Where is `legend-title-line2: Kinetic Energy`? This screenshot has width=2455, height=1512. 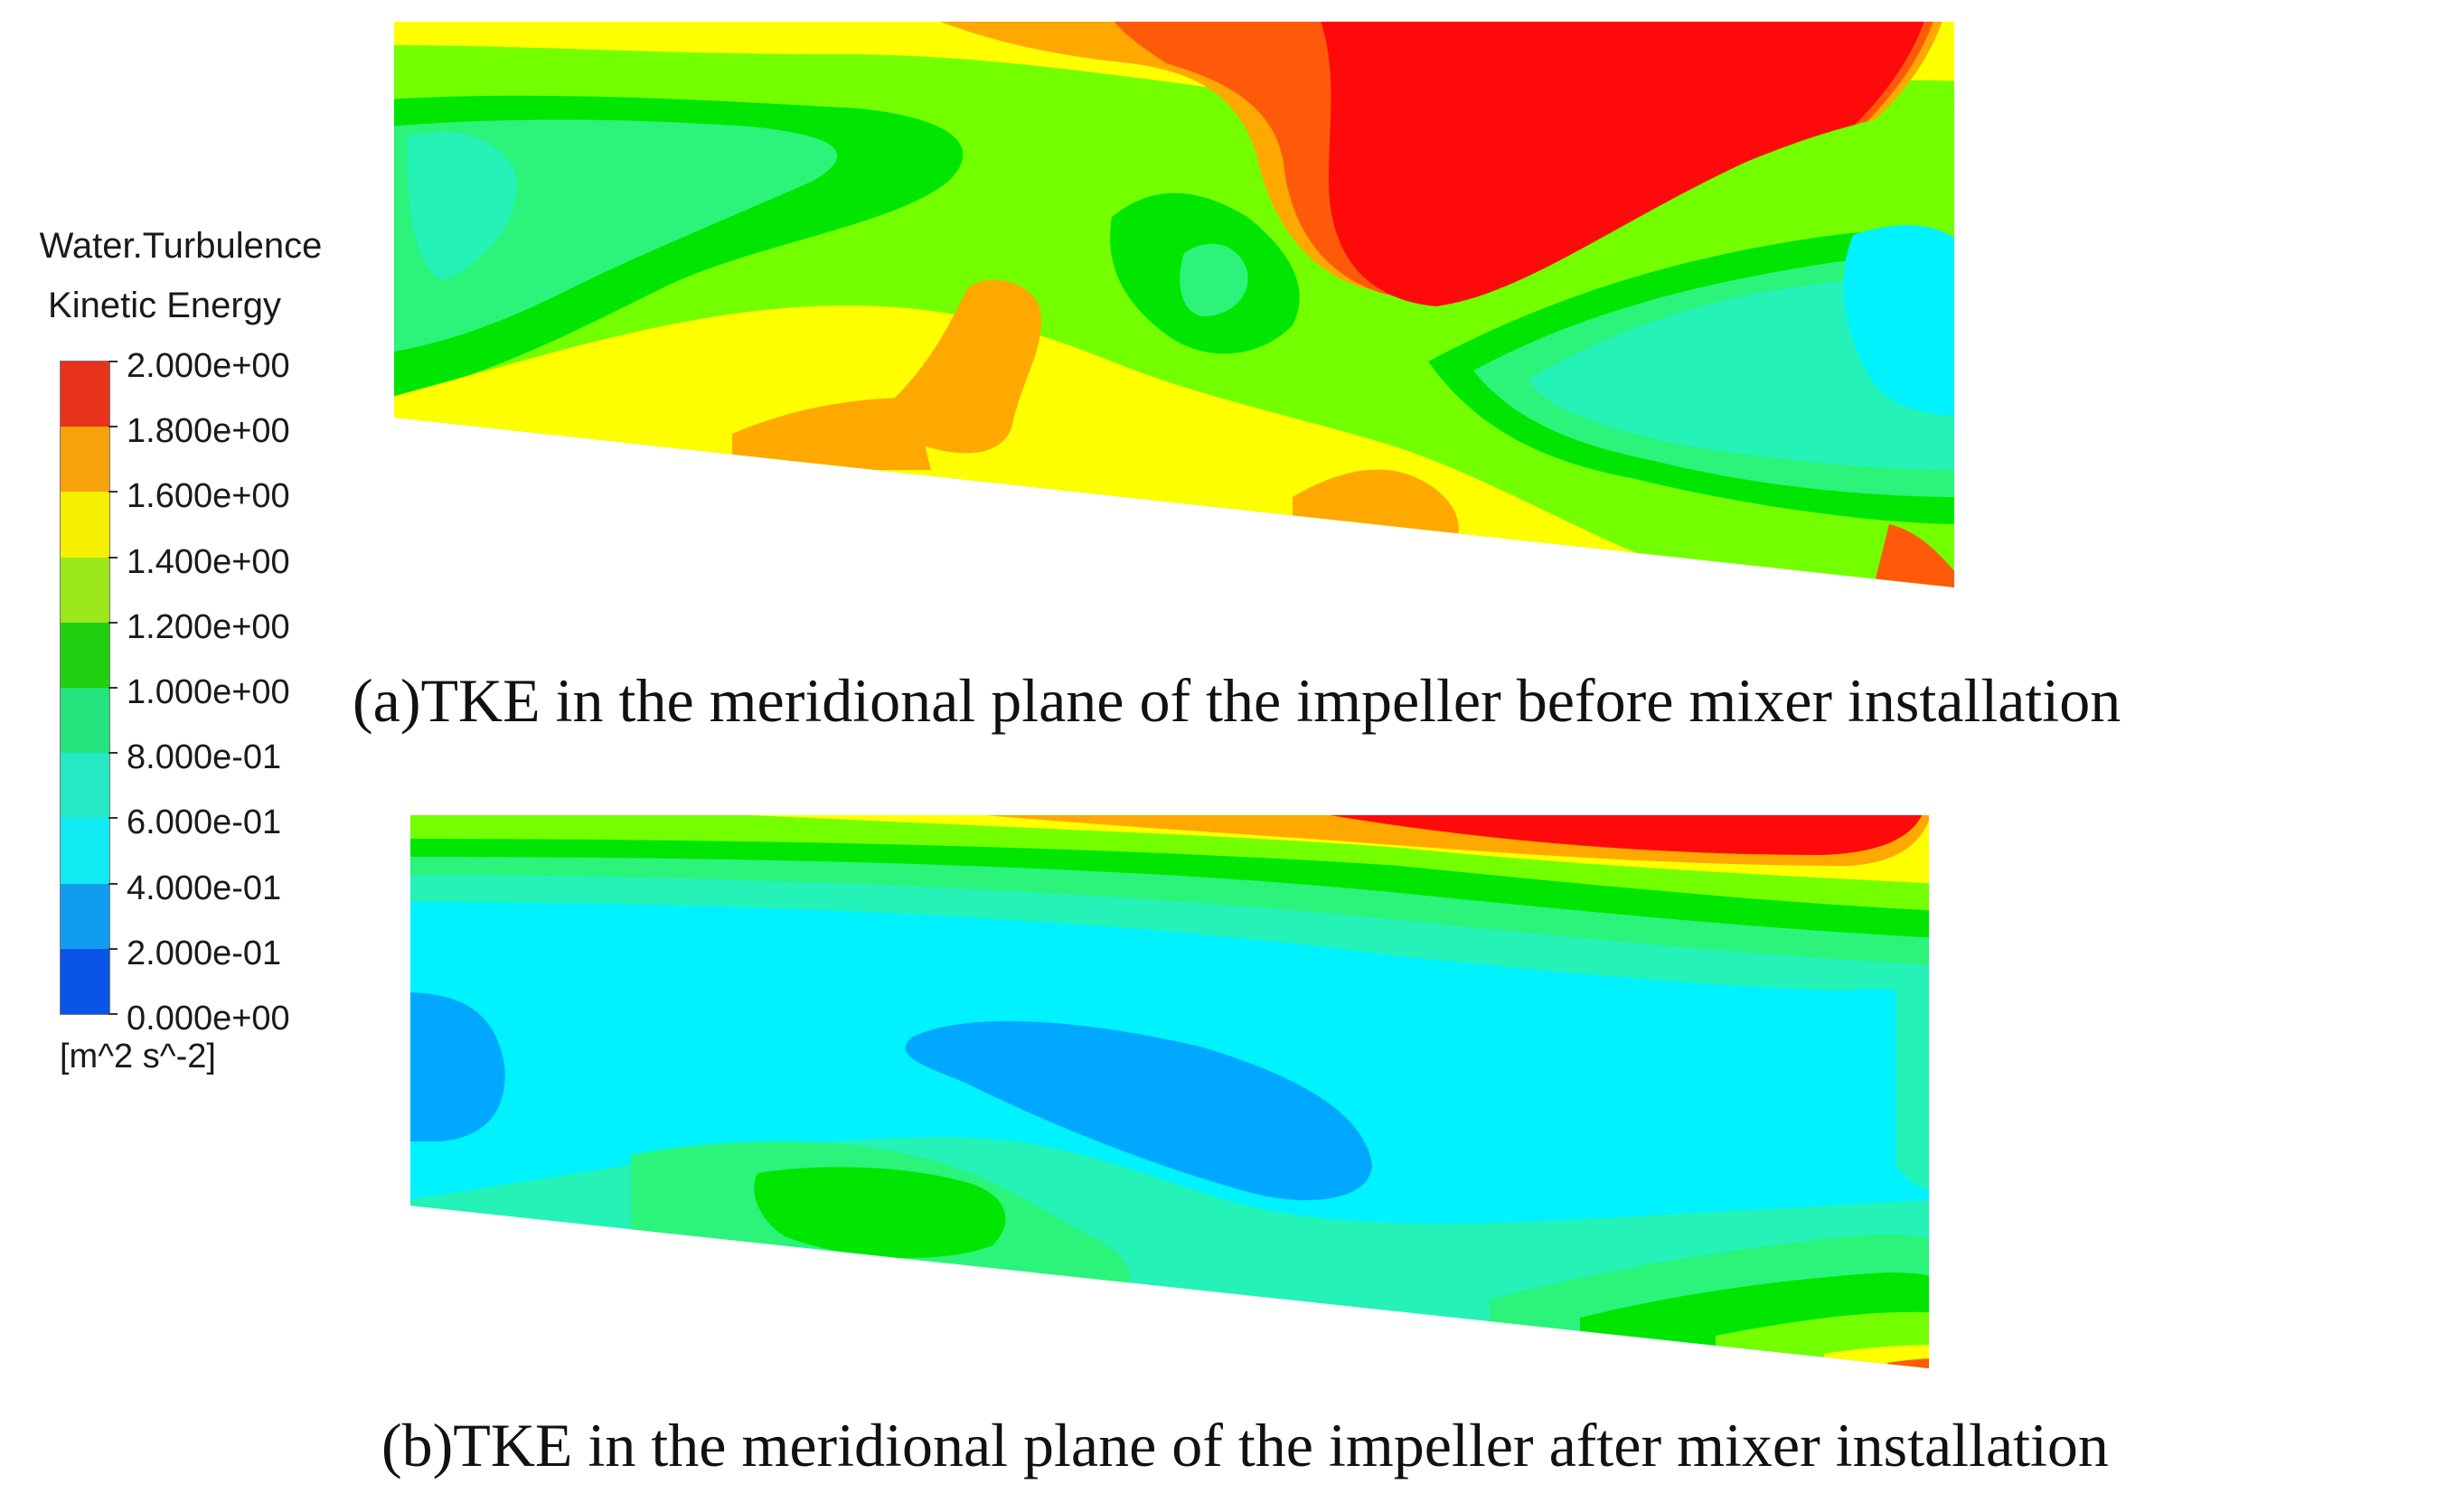
legend-title-line2: Kinetic Energy is located at coordinates (164, 305).